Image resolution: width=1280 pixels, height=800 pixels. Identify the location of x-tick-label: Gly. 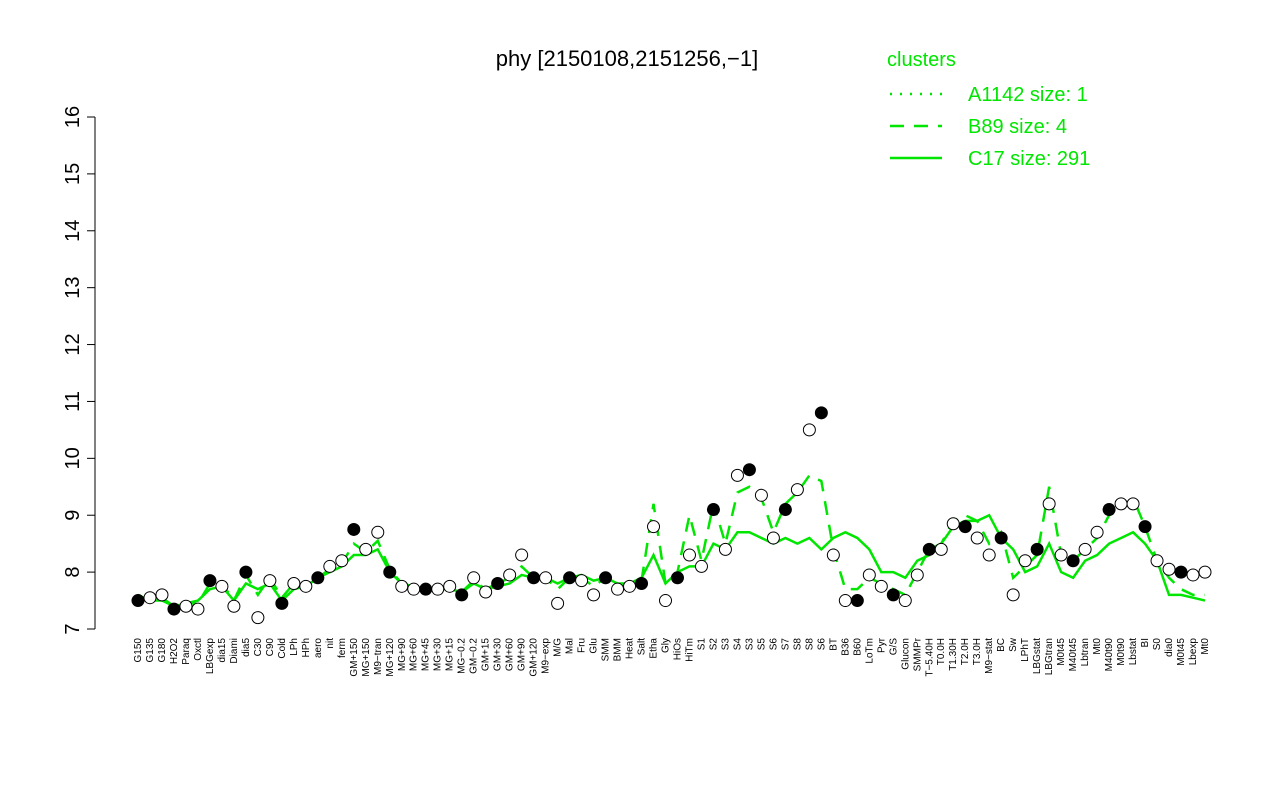
(666, 645).